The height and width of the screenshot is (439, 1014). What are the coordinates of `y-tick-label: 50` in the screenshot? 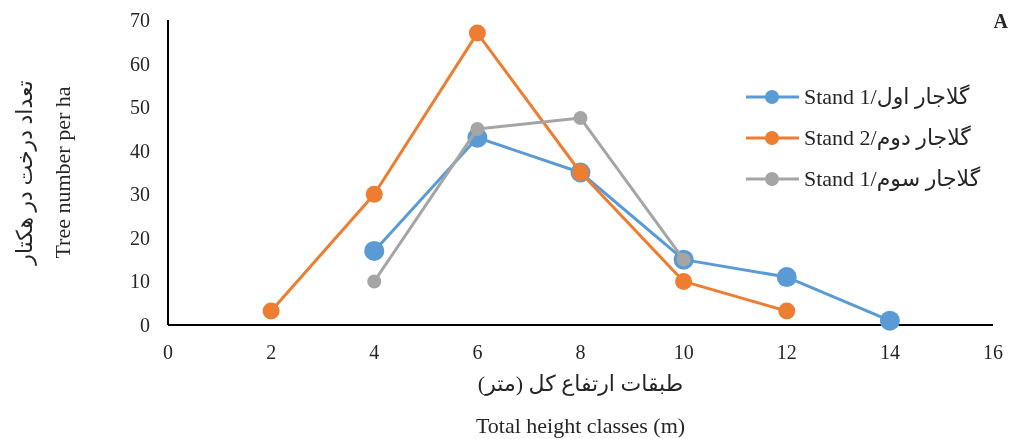 It's located at (140, 107).